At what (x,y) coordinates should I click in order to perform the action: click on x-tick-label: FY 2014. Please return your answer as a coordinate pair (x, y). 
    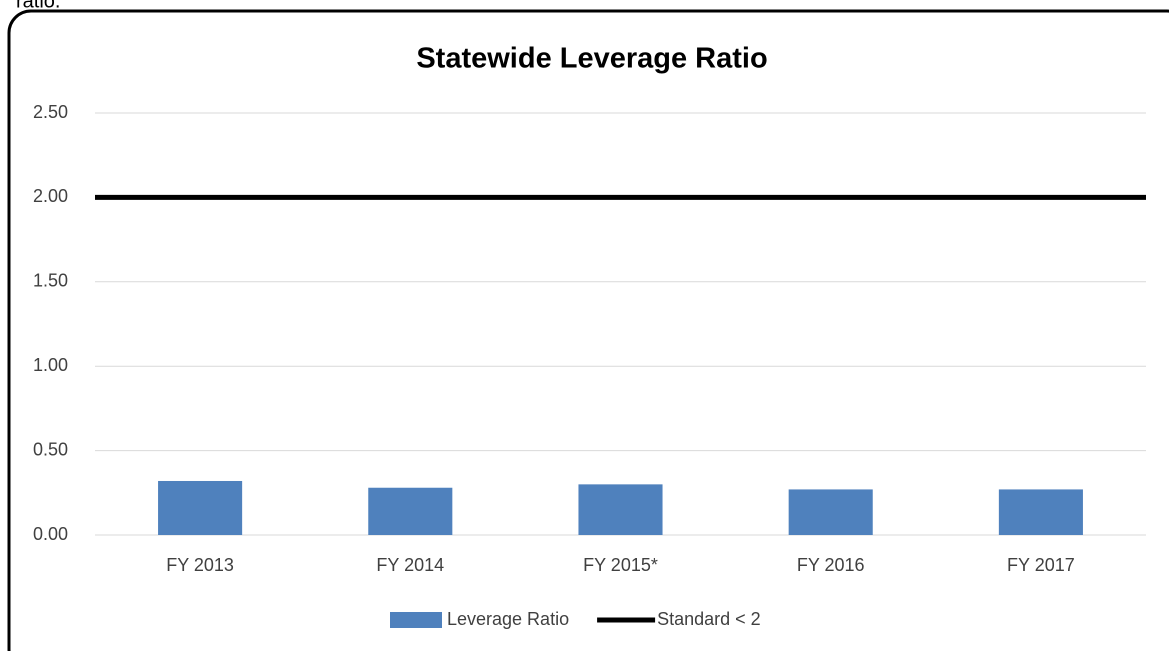
    Looking at the image, I should click on (410, 565).